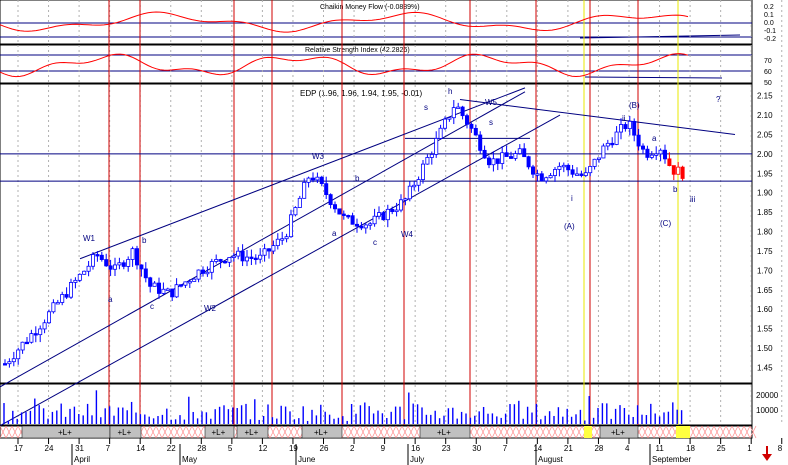  What do you see at coordinates (671, 459) in the screenshot?
I see `month-label: September` at bounding box center [671, 459].